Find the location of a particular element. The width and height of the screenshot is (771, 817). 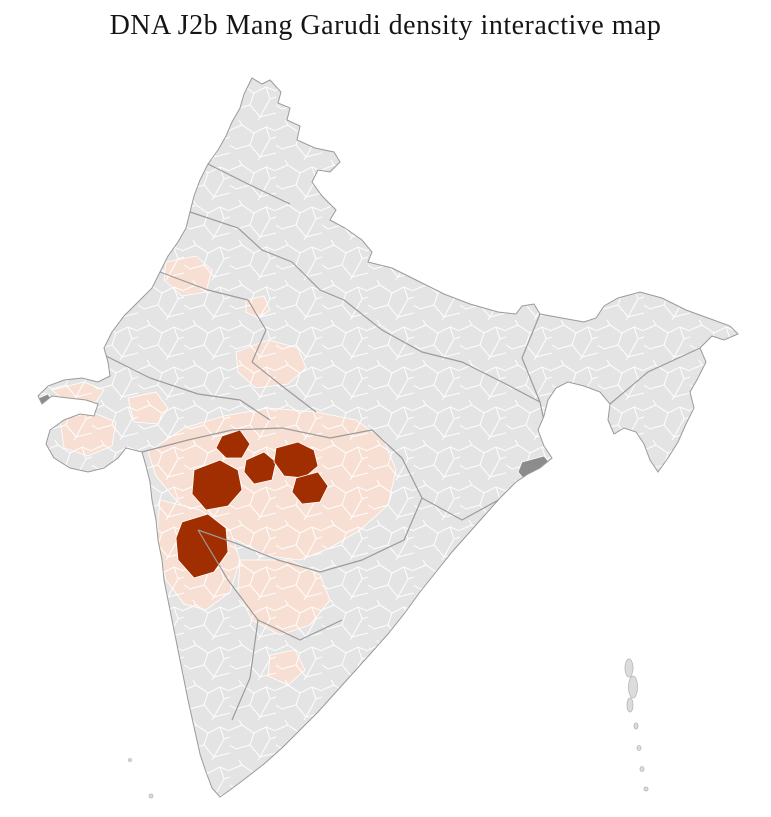

islands-layer is located at coordinates (388, 728).